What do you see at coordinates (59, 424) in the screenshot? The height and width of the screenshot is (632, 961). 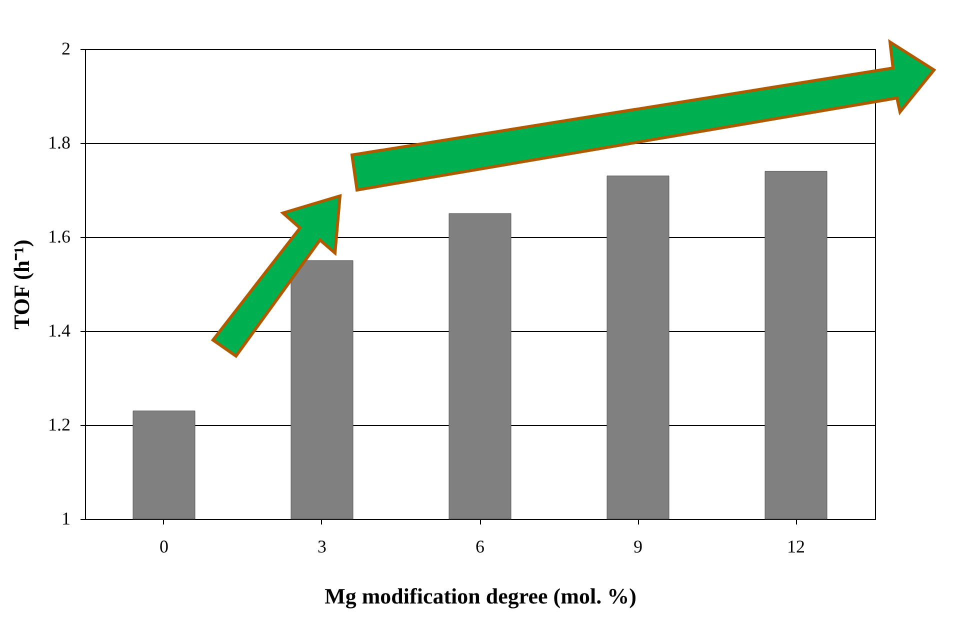 I see `y-tick-label: 1.2` at bounding box center [59, 424].